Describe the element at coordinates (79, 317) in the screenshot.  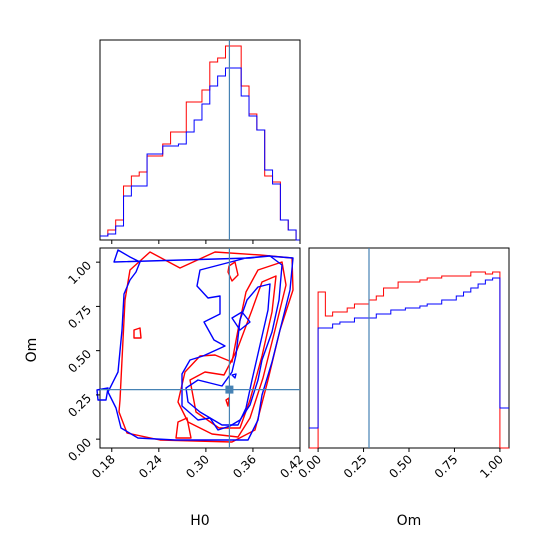
I see `contour-ytick-label-3: 0.75` at that location.